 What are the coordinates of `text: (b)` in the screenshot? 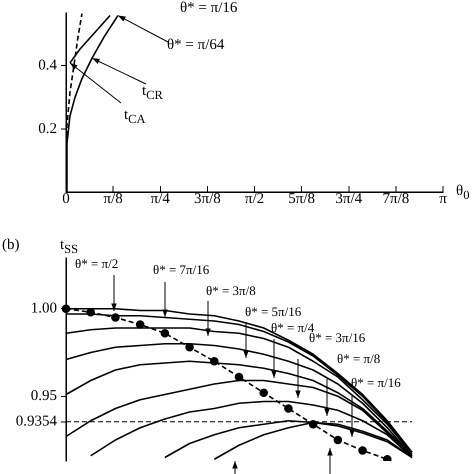 It's located at (11, 245).